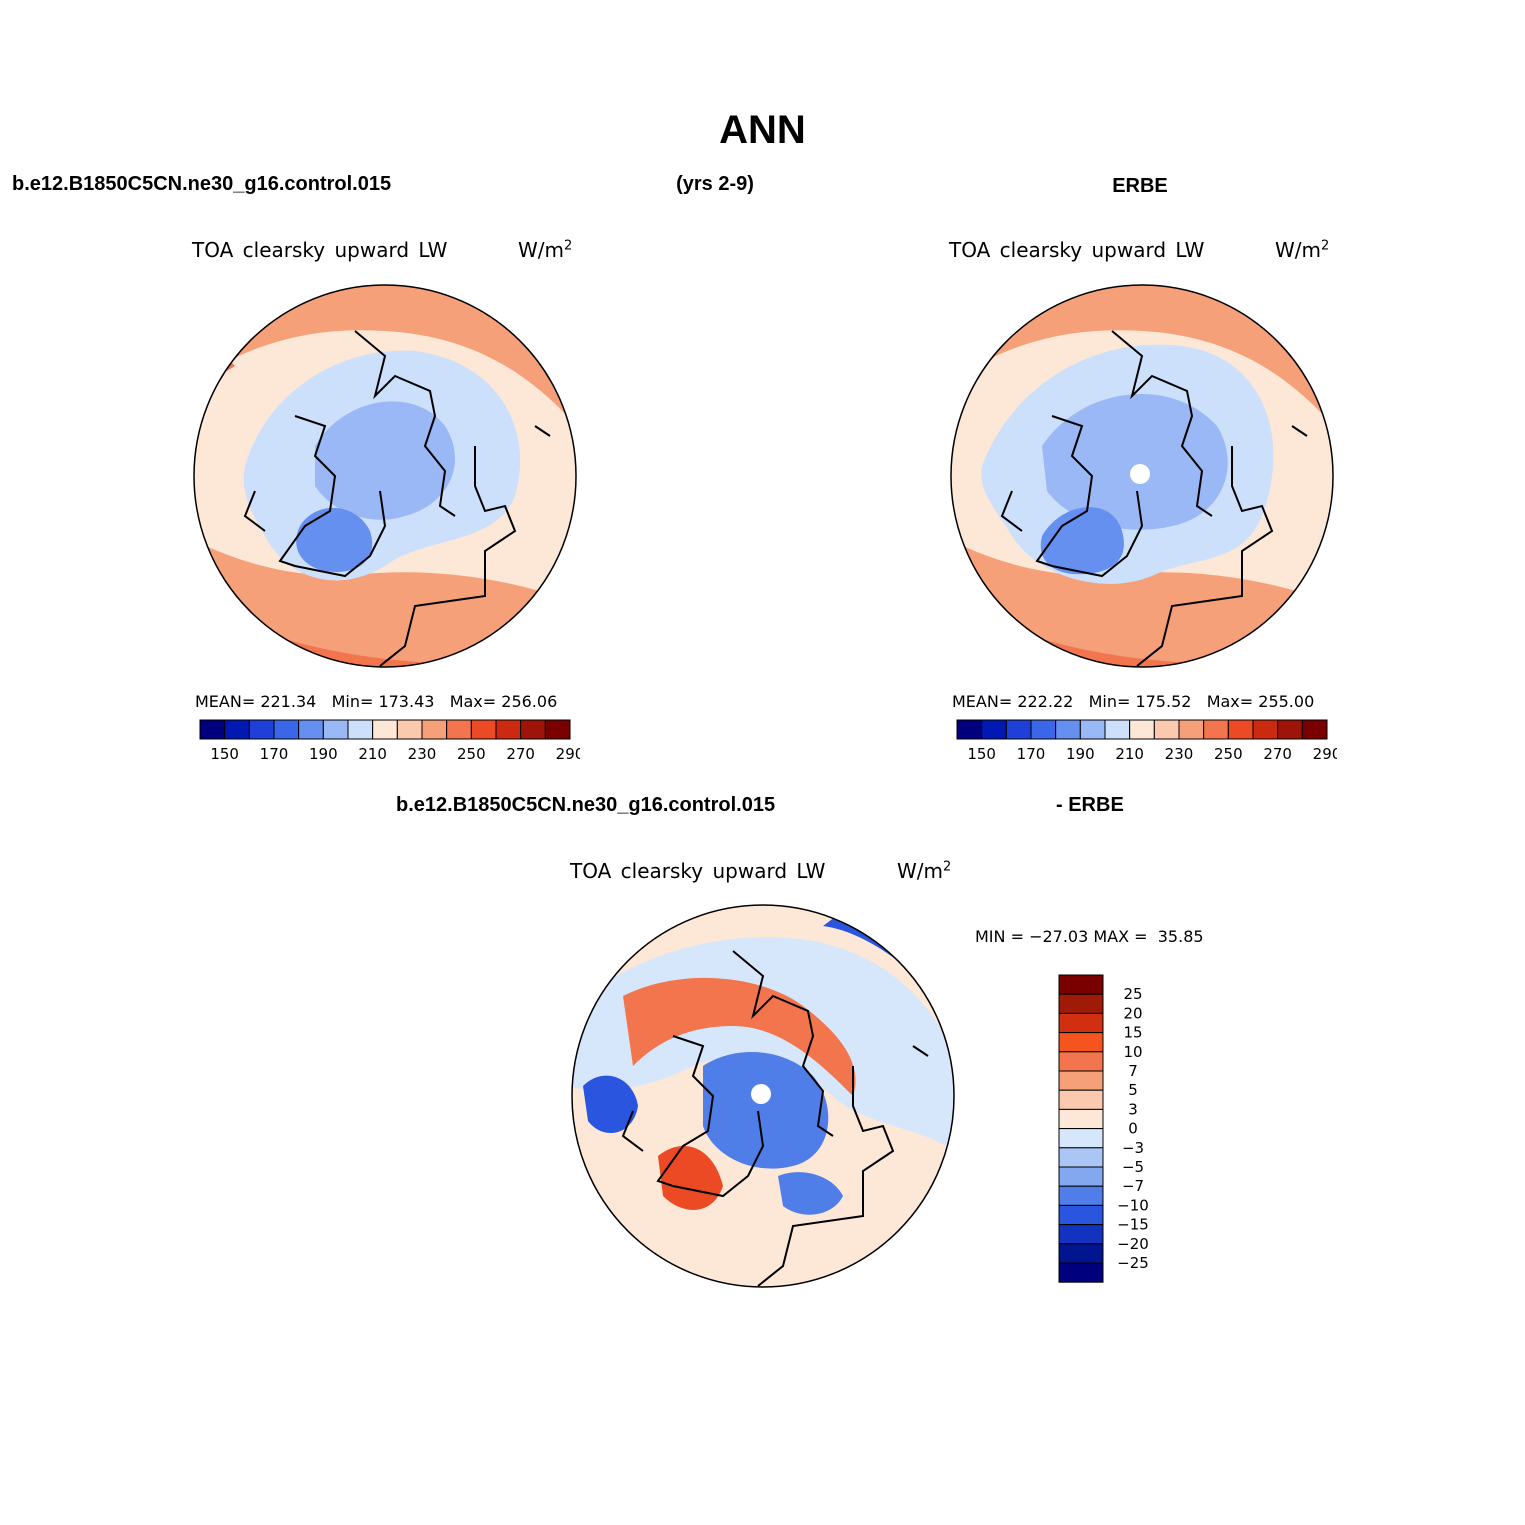  Describe the element at coordinates (810, 1193) in the screenshot. I see `neg-scand` at that location.